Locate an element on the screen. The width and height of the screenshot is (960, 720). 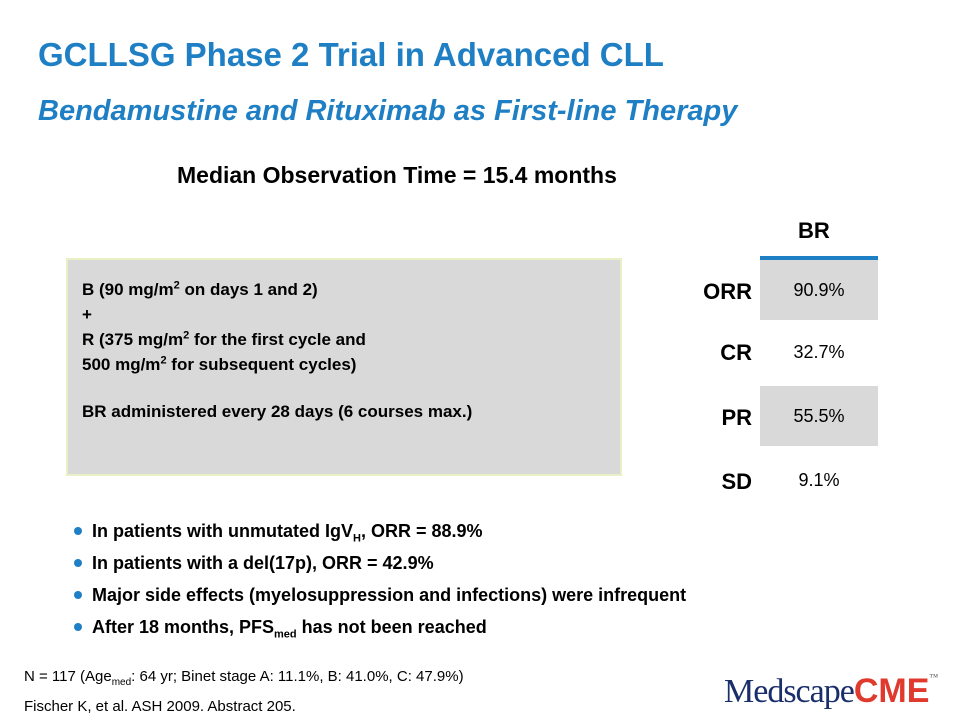
regimen-b-line: B (90 mg/m2 on days 1 and 2) is located at coordinates (200, 289).